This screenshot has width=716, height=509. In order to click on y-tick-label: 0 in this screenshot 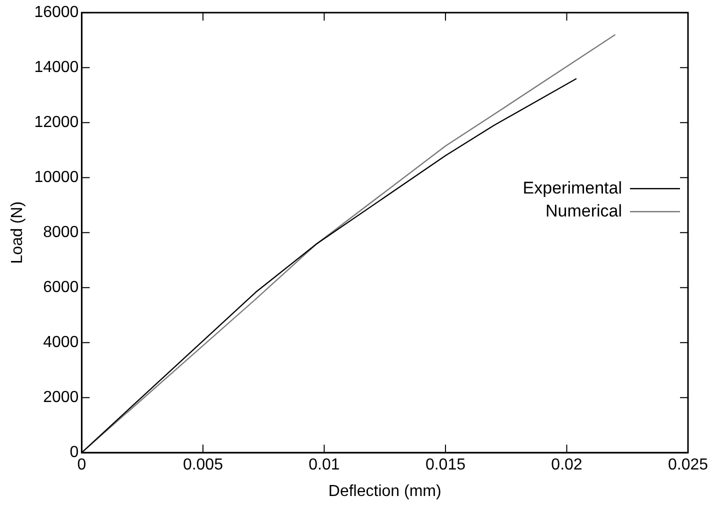, I will do `click(74, 453)`.